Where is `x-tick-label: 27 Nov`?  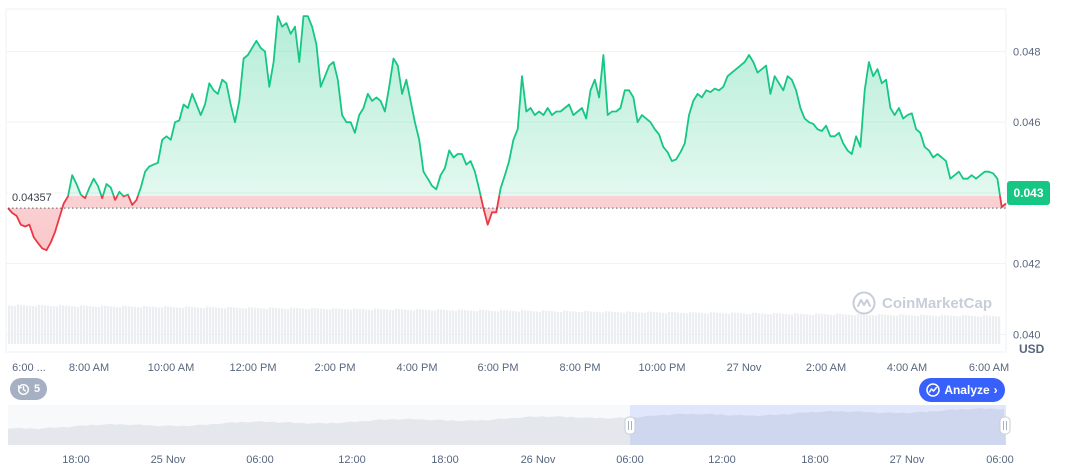
x-tick-label: 27 Nov is located at coordinates (744, 368).